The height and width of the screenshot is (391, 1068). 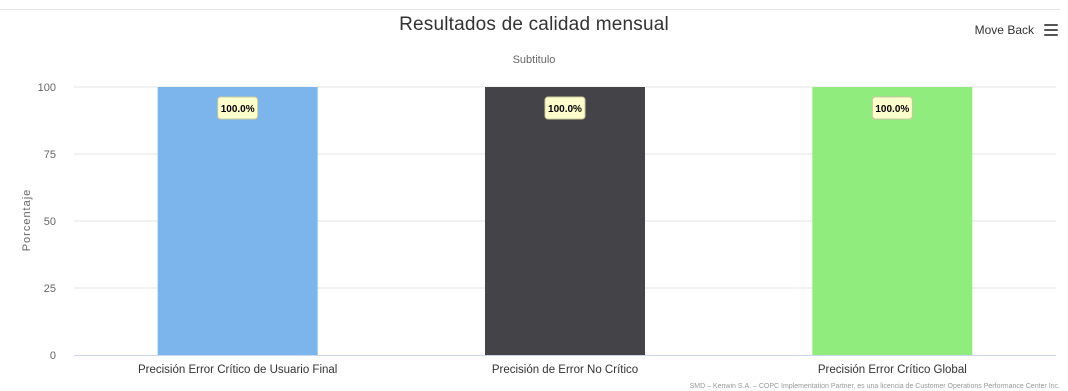 What do you see at coordinates (47, 88) in the screenshot?
I see `y-tick-label: 100` at bounding box center [47, 88].